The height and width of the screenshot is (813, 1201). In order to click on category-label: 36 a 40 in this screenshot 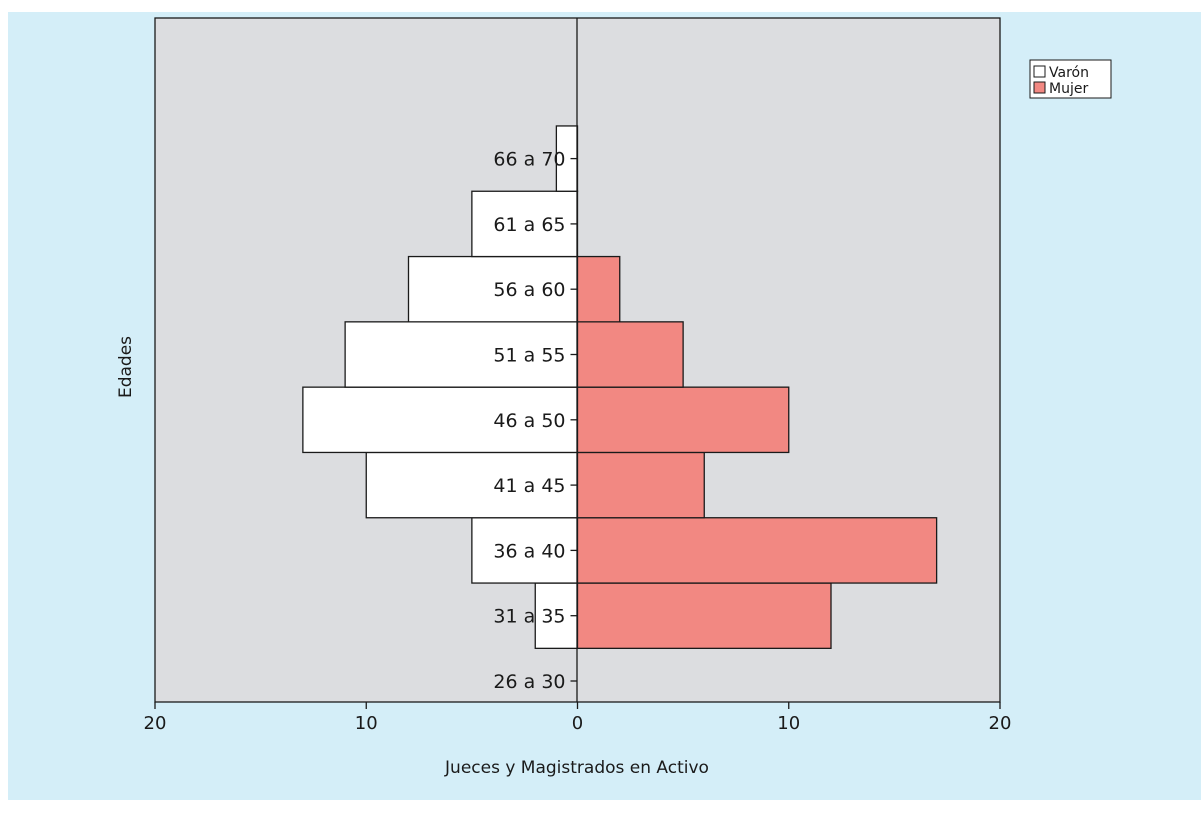, I will do `click(529, 551)`.